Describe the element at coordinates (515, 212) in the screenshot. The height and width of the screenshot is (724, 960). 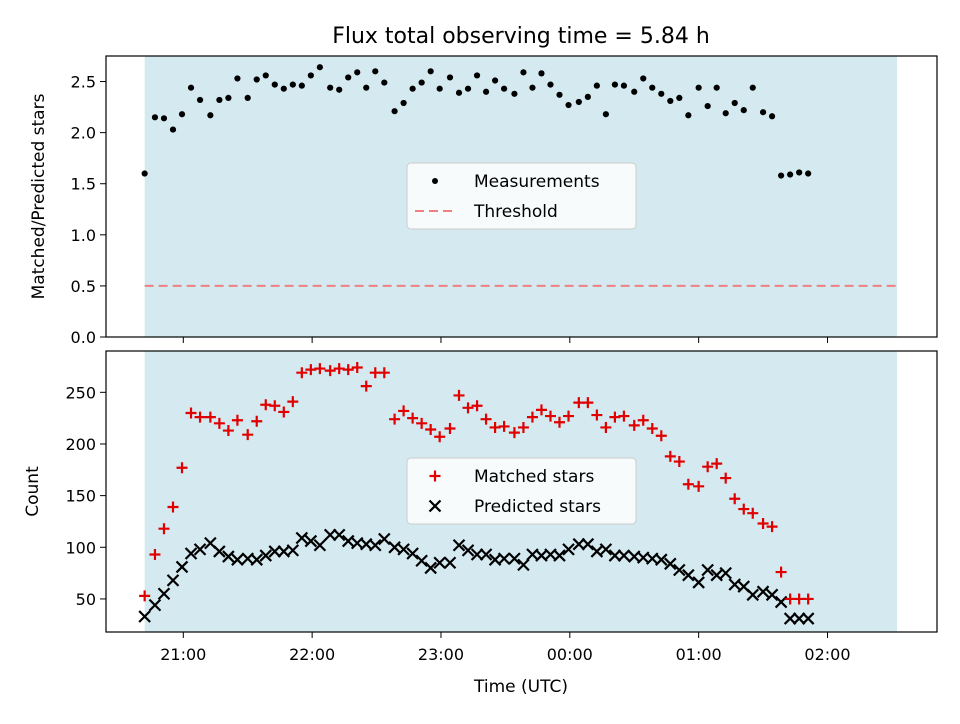
I see `top-legend-label: Threshold` at that location.